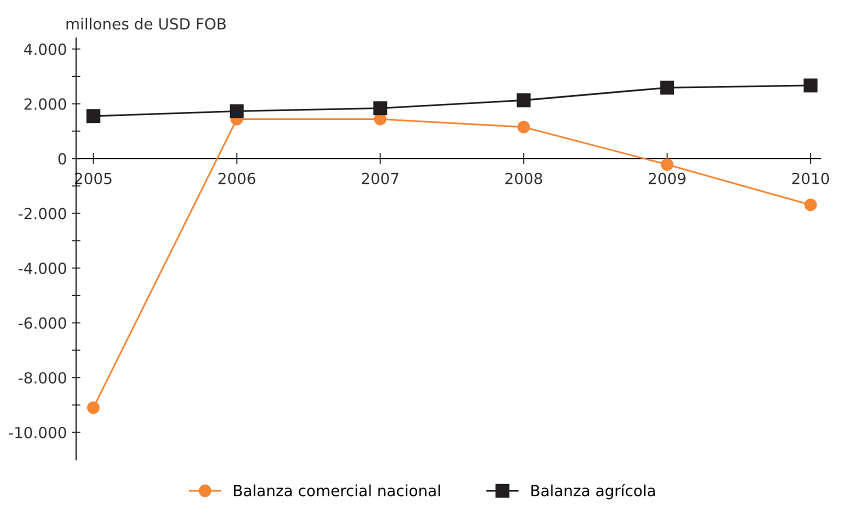 The height and width of the screenshot is (508, 846). I want to click on legend-label: Balanza comercial nacional, so click(337, 490).